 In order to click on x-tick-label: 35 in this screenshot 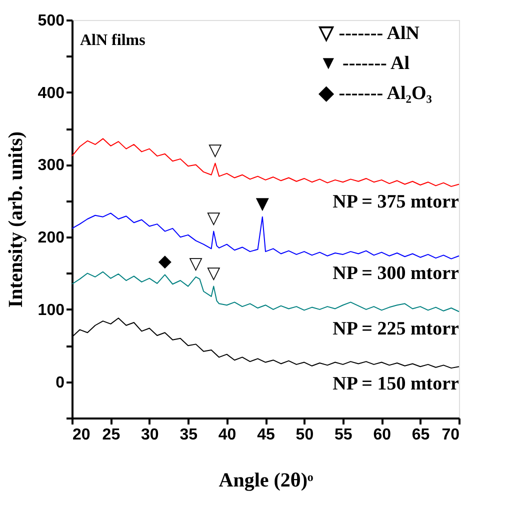, I will do `click(189, 435)`.